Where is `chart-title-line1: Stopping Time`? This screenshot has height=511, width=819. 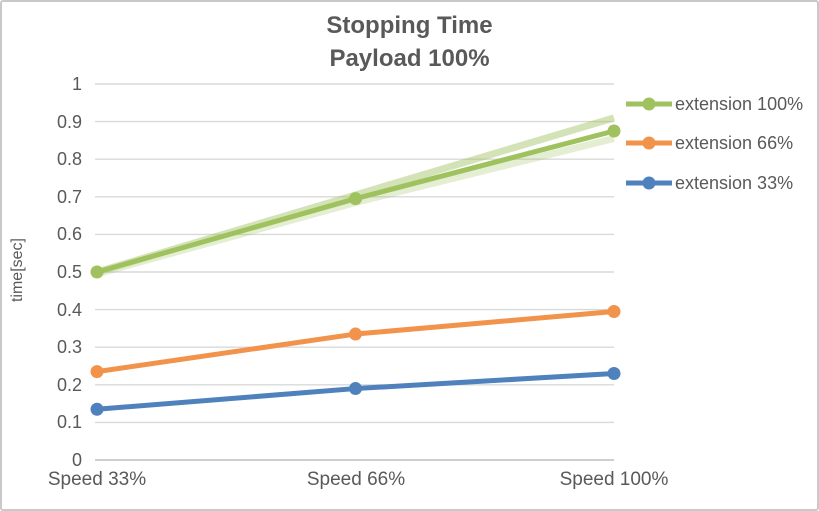 chart-title-line1: Stopping Time is located at coordinates (409, 25).